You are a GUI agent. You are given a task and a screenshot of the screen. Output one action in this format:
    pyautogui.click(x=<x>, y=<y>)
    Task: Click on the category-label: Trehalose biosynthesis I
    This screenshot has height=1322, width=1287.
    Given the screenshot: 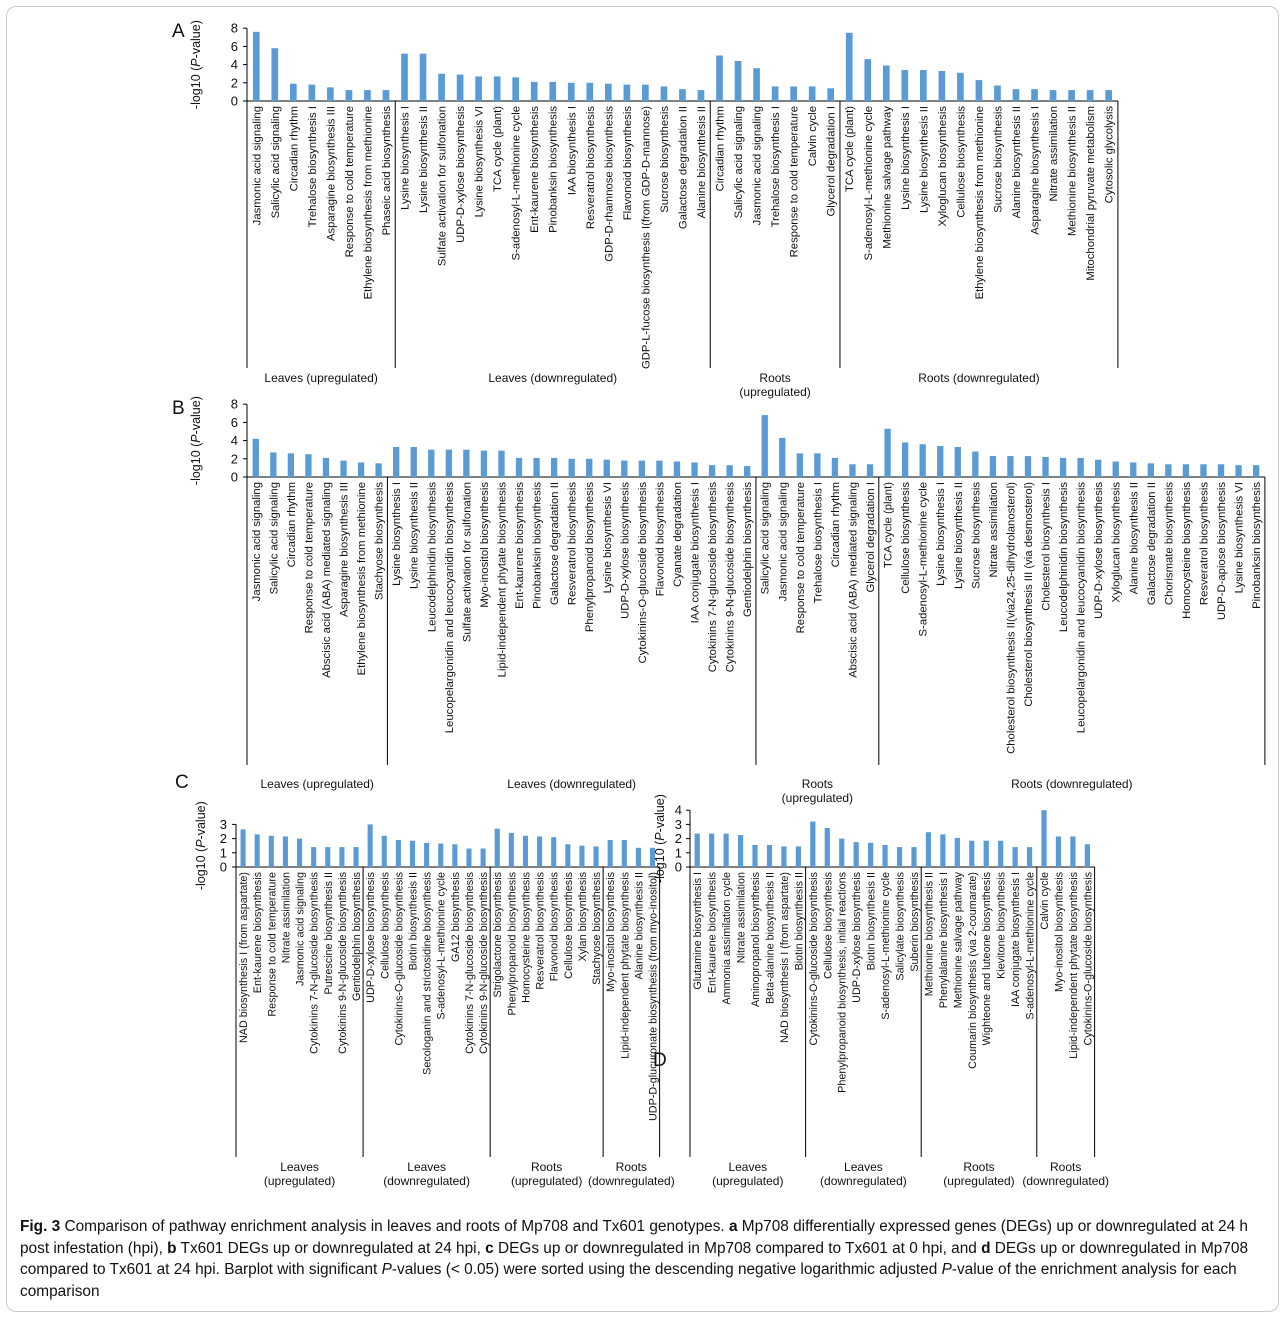 What is the action you would take?
    pyautogui.click(x=776, y=166)
    